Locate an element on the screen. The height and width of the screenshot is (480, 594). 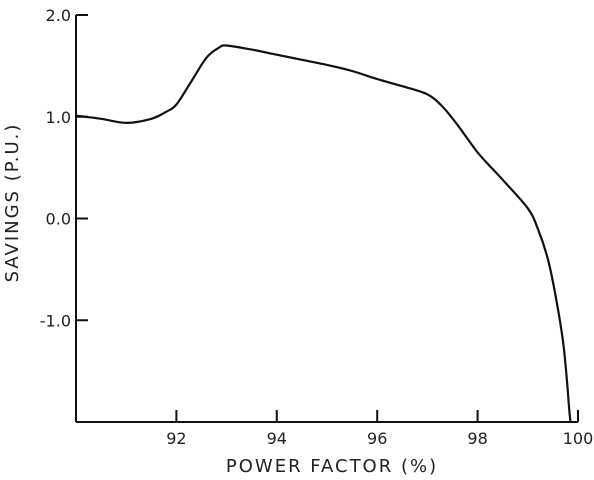
x-tick-label: 92 is located at coordinates (176, 438).